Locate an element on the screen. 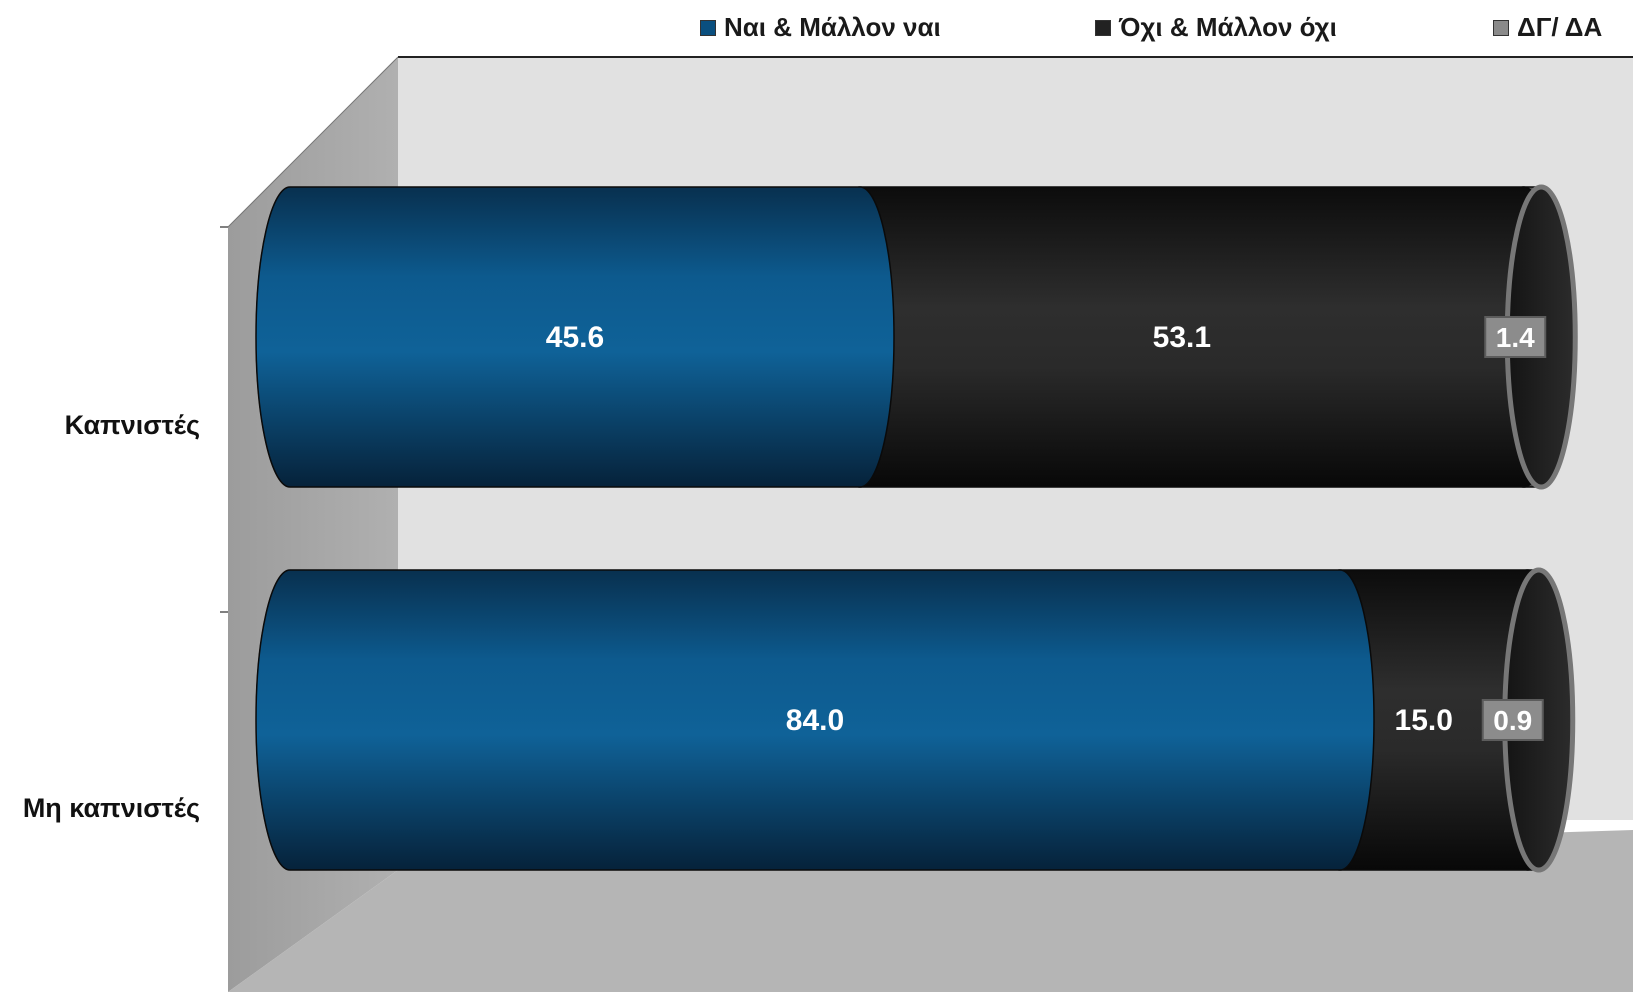 This screenshot has height=992, width=1633. data-label-nai-0: 45.6 is located at coordinates (575, 337).